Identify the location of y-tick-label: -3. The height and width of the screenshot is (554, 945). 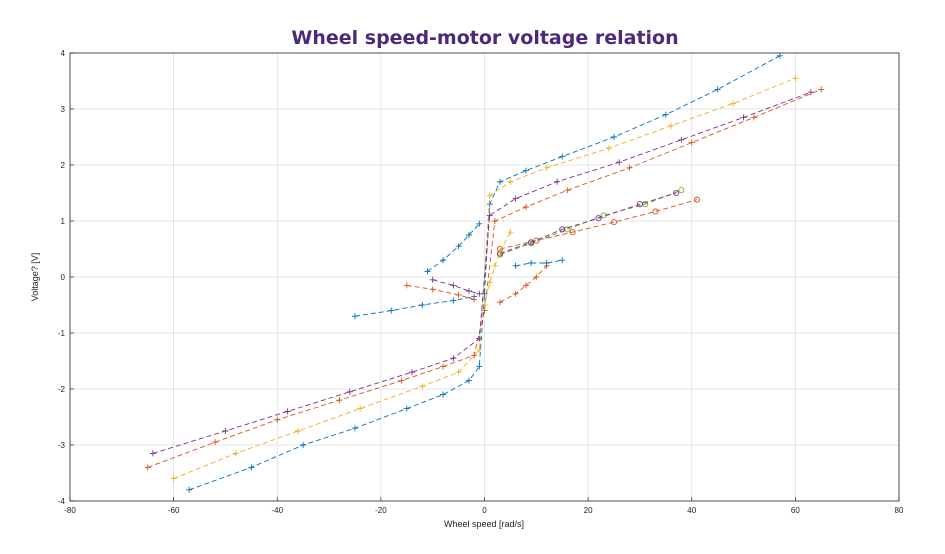
(62, 445).